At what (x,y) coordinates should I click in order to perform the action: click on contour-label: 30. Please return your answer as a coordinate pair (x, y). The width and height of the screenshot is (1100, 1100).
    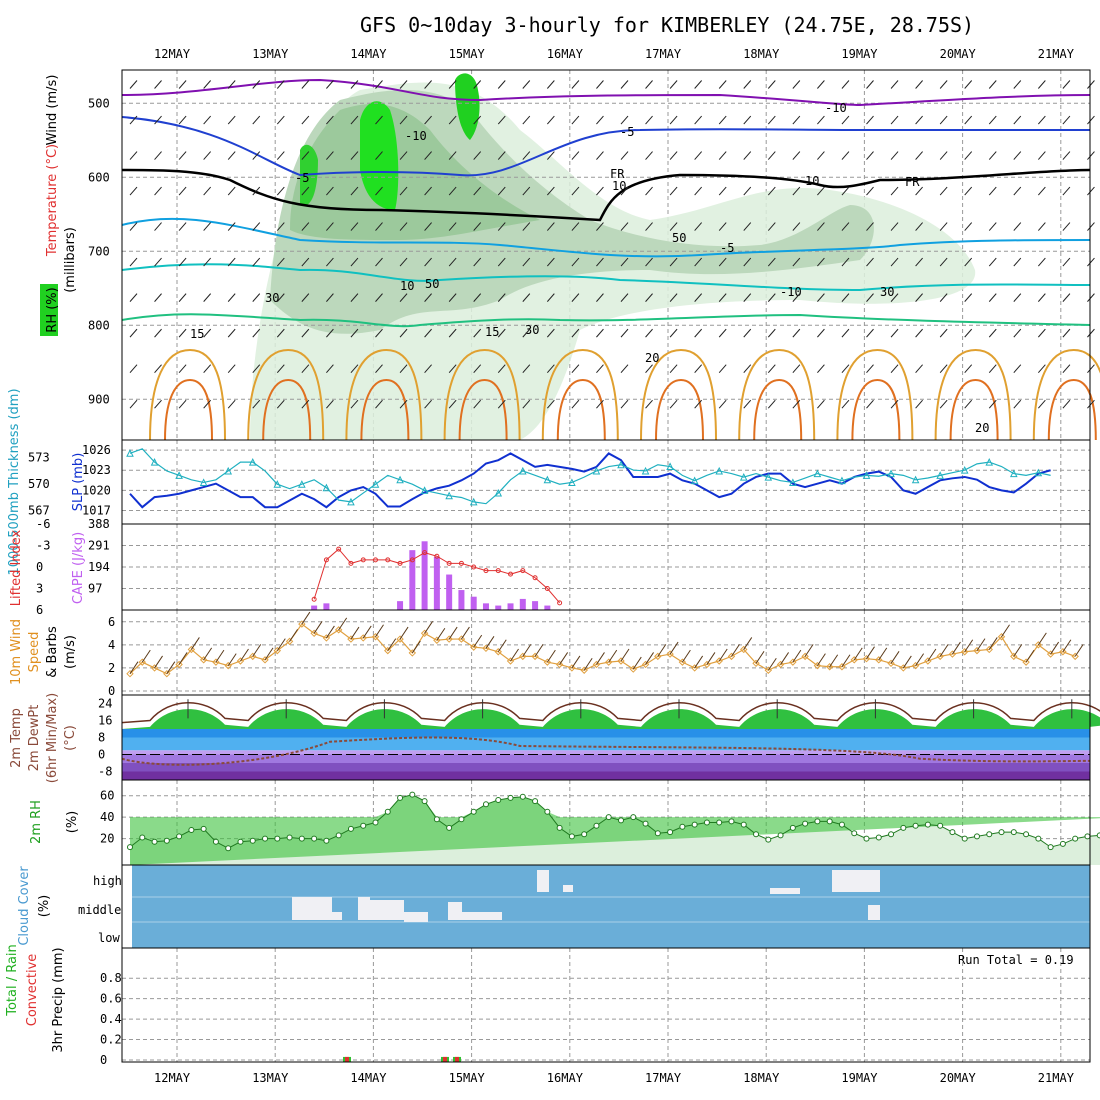
    Looking at the image, I should click on (272, 298).